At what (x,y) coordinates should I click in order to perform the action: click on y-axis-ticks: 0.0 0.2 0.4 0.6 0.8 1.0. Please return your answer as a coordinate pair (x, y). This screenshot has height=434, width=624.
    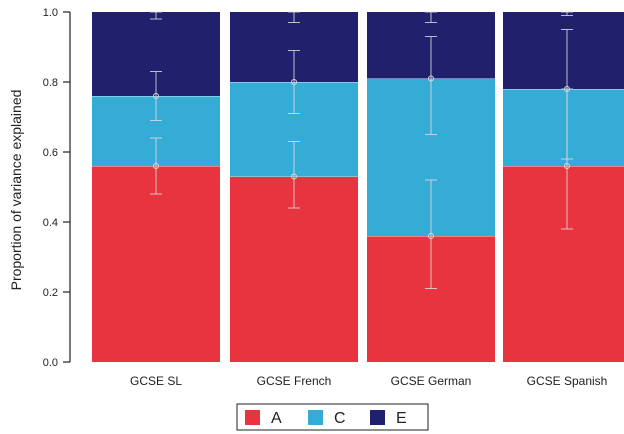
    Looking at the image, I should click on (56, 188).